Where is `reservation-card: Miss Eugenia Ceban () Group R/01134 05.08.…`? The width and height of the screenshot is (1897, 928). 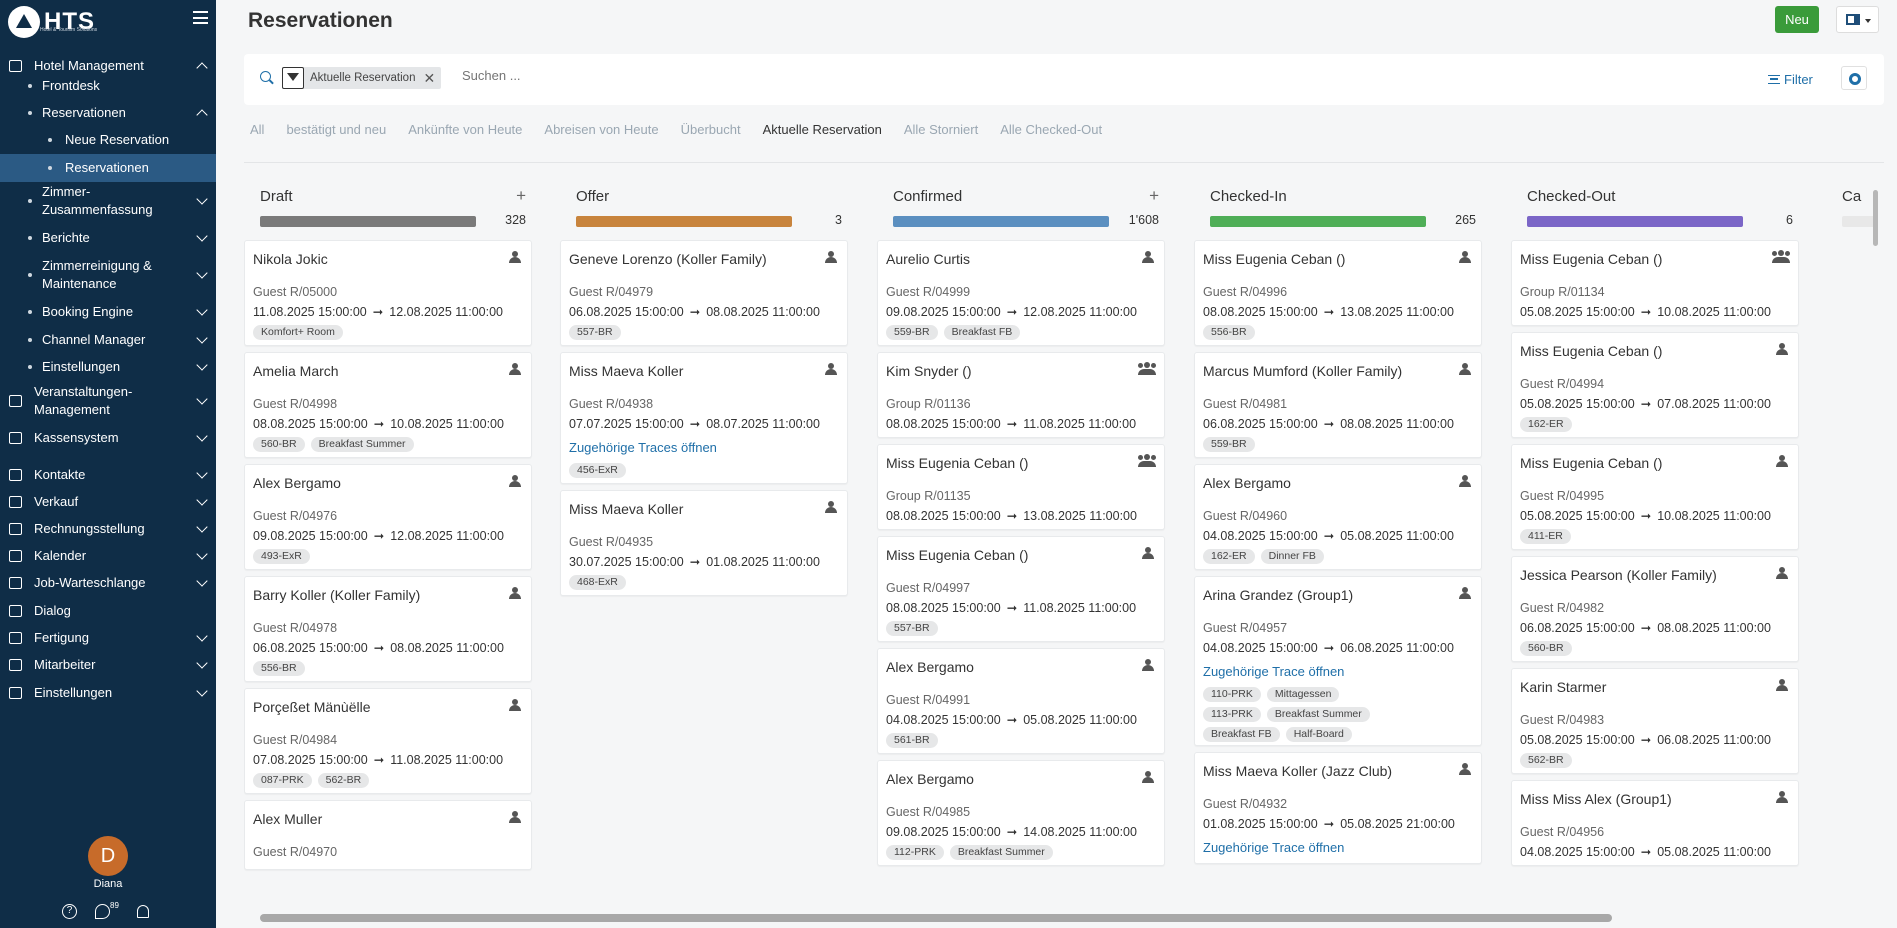 reservation-card: Miss Eugenia Ceban () Group R/01134 05.08.… is located at coordinates (1655, 283).